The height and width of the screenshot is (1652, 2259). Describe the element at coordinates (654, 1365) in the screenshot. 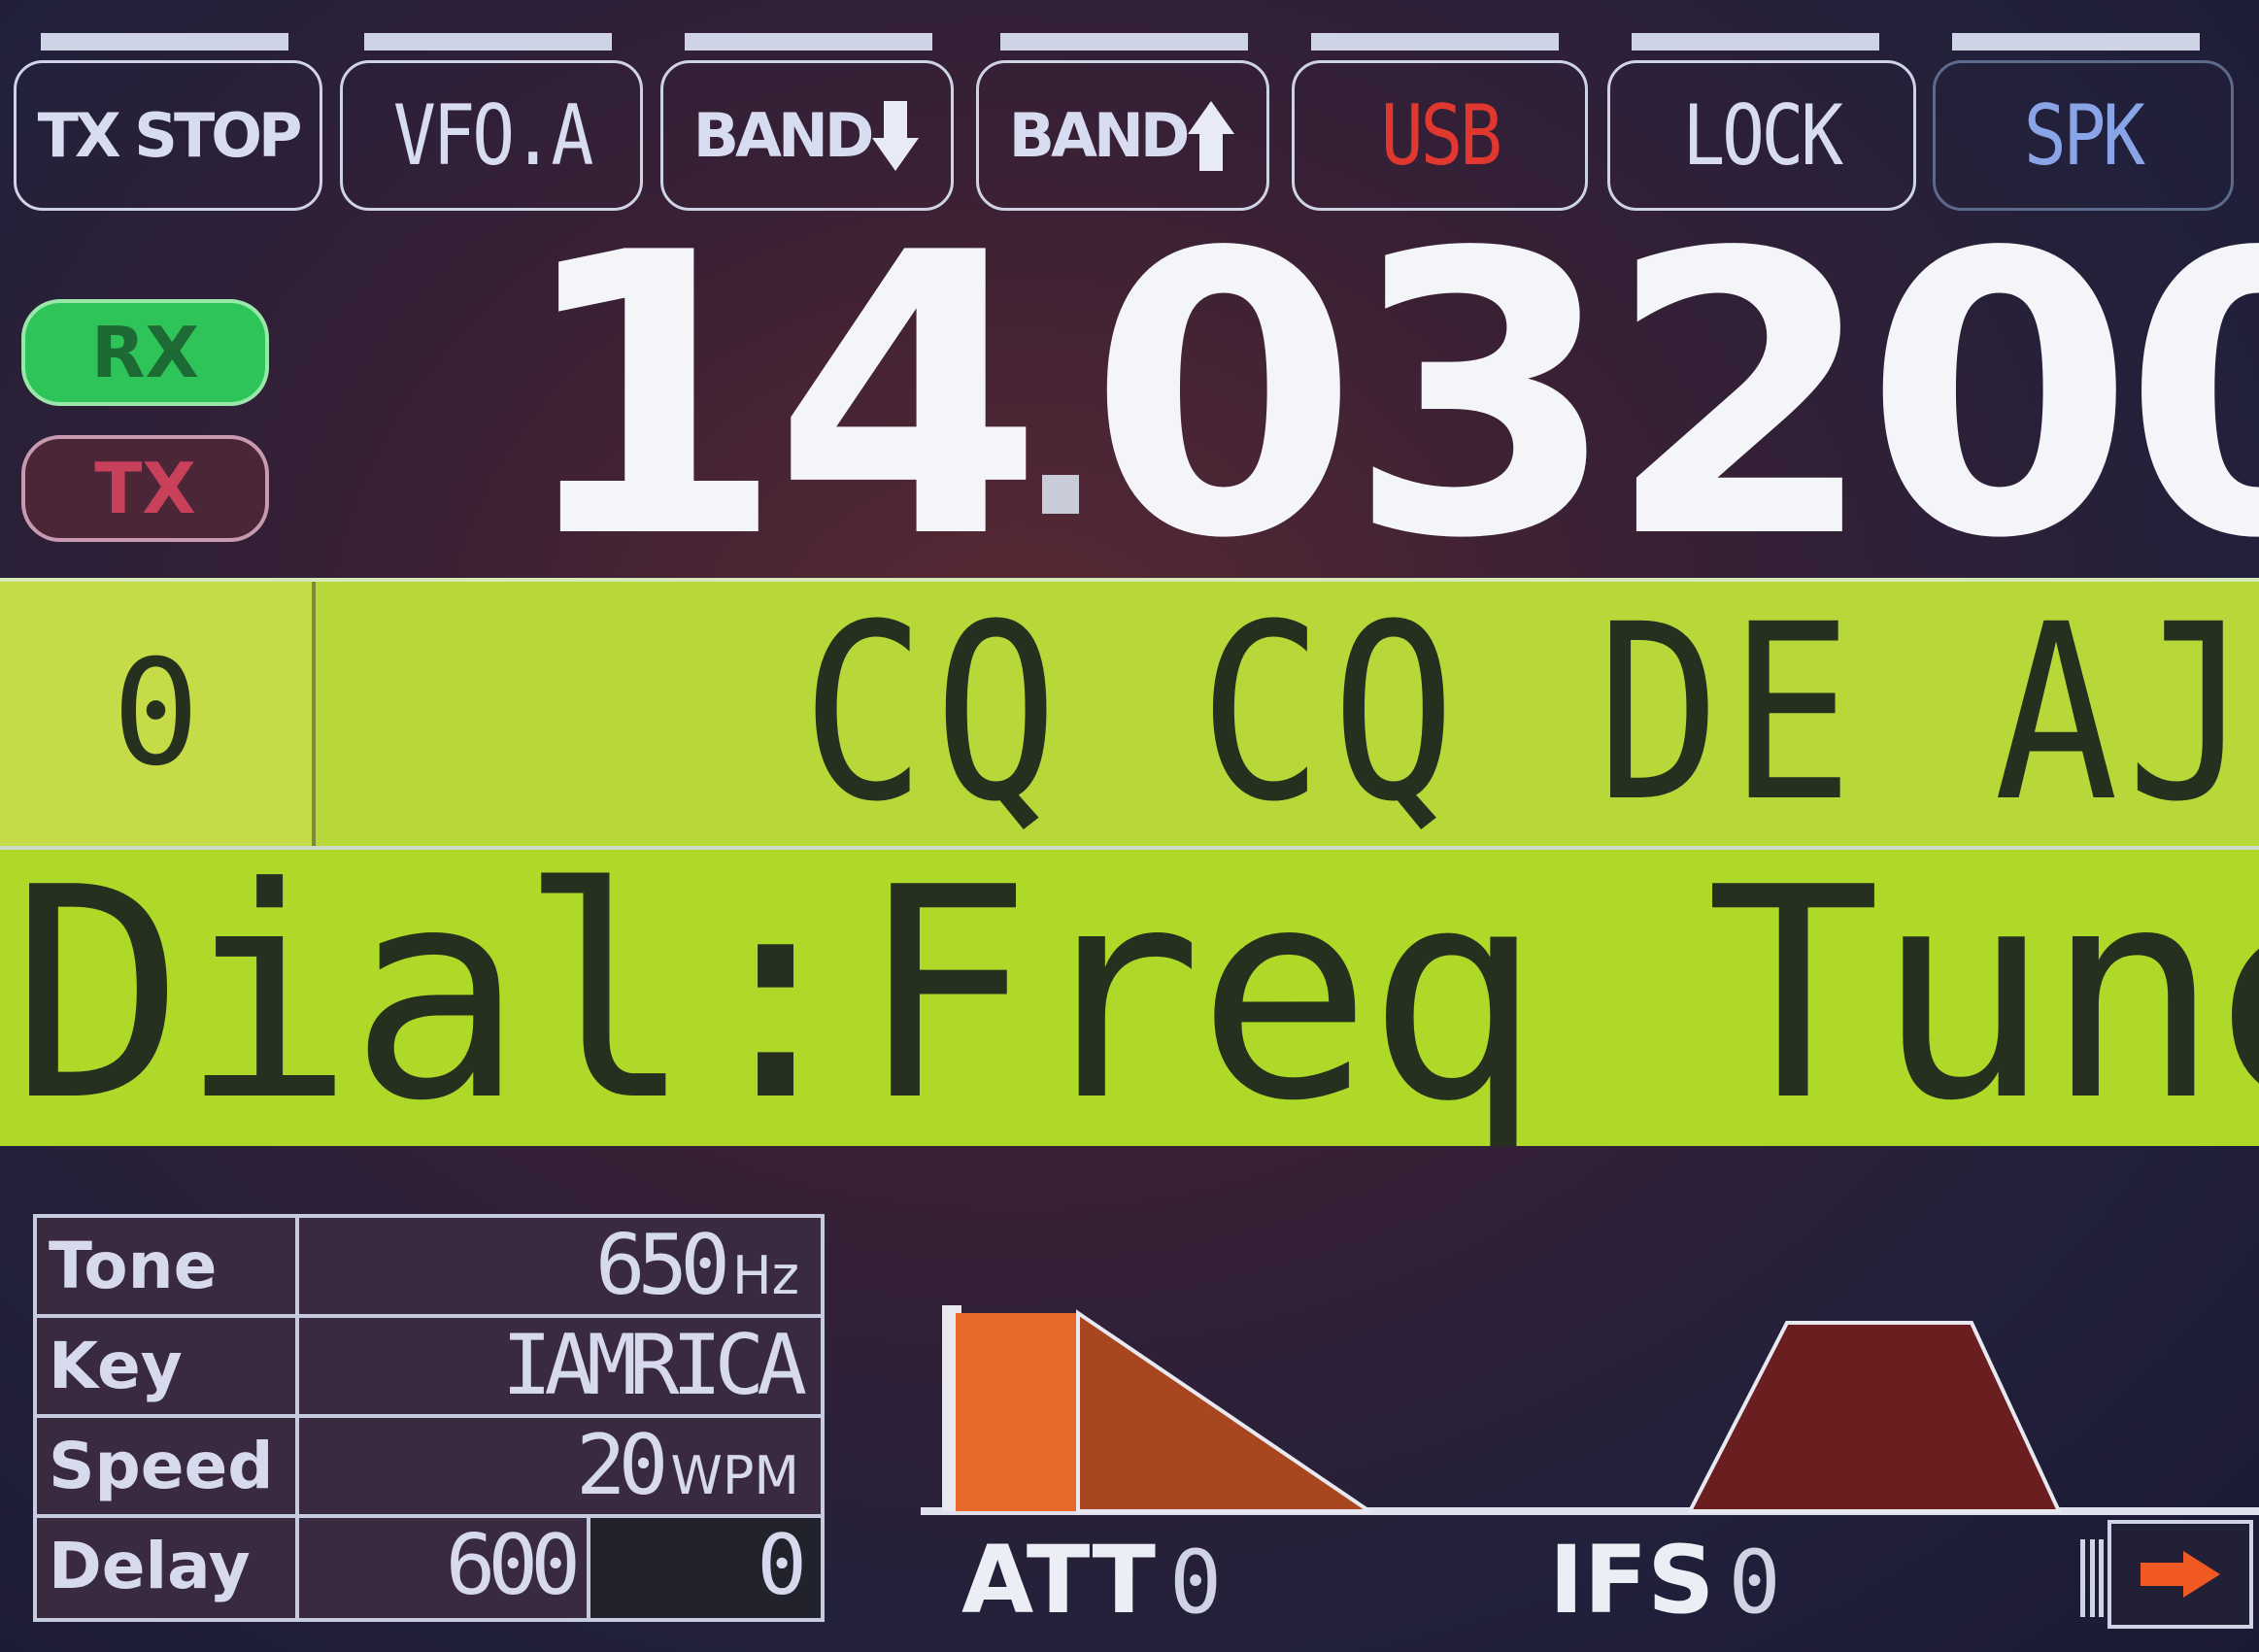

I see `key-value: IAMRICA` at that location.